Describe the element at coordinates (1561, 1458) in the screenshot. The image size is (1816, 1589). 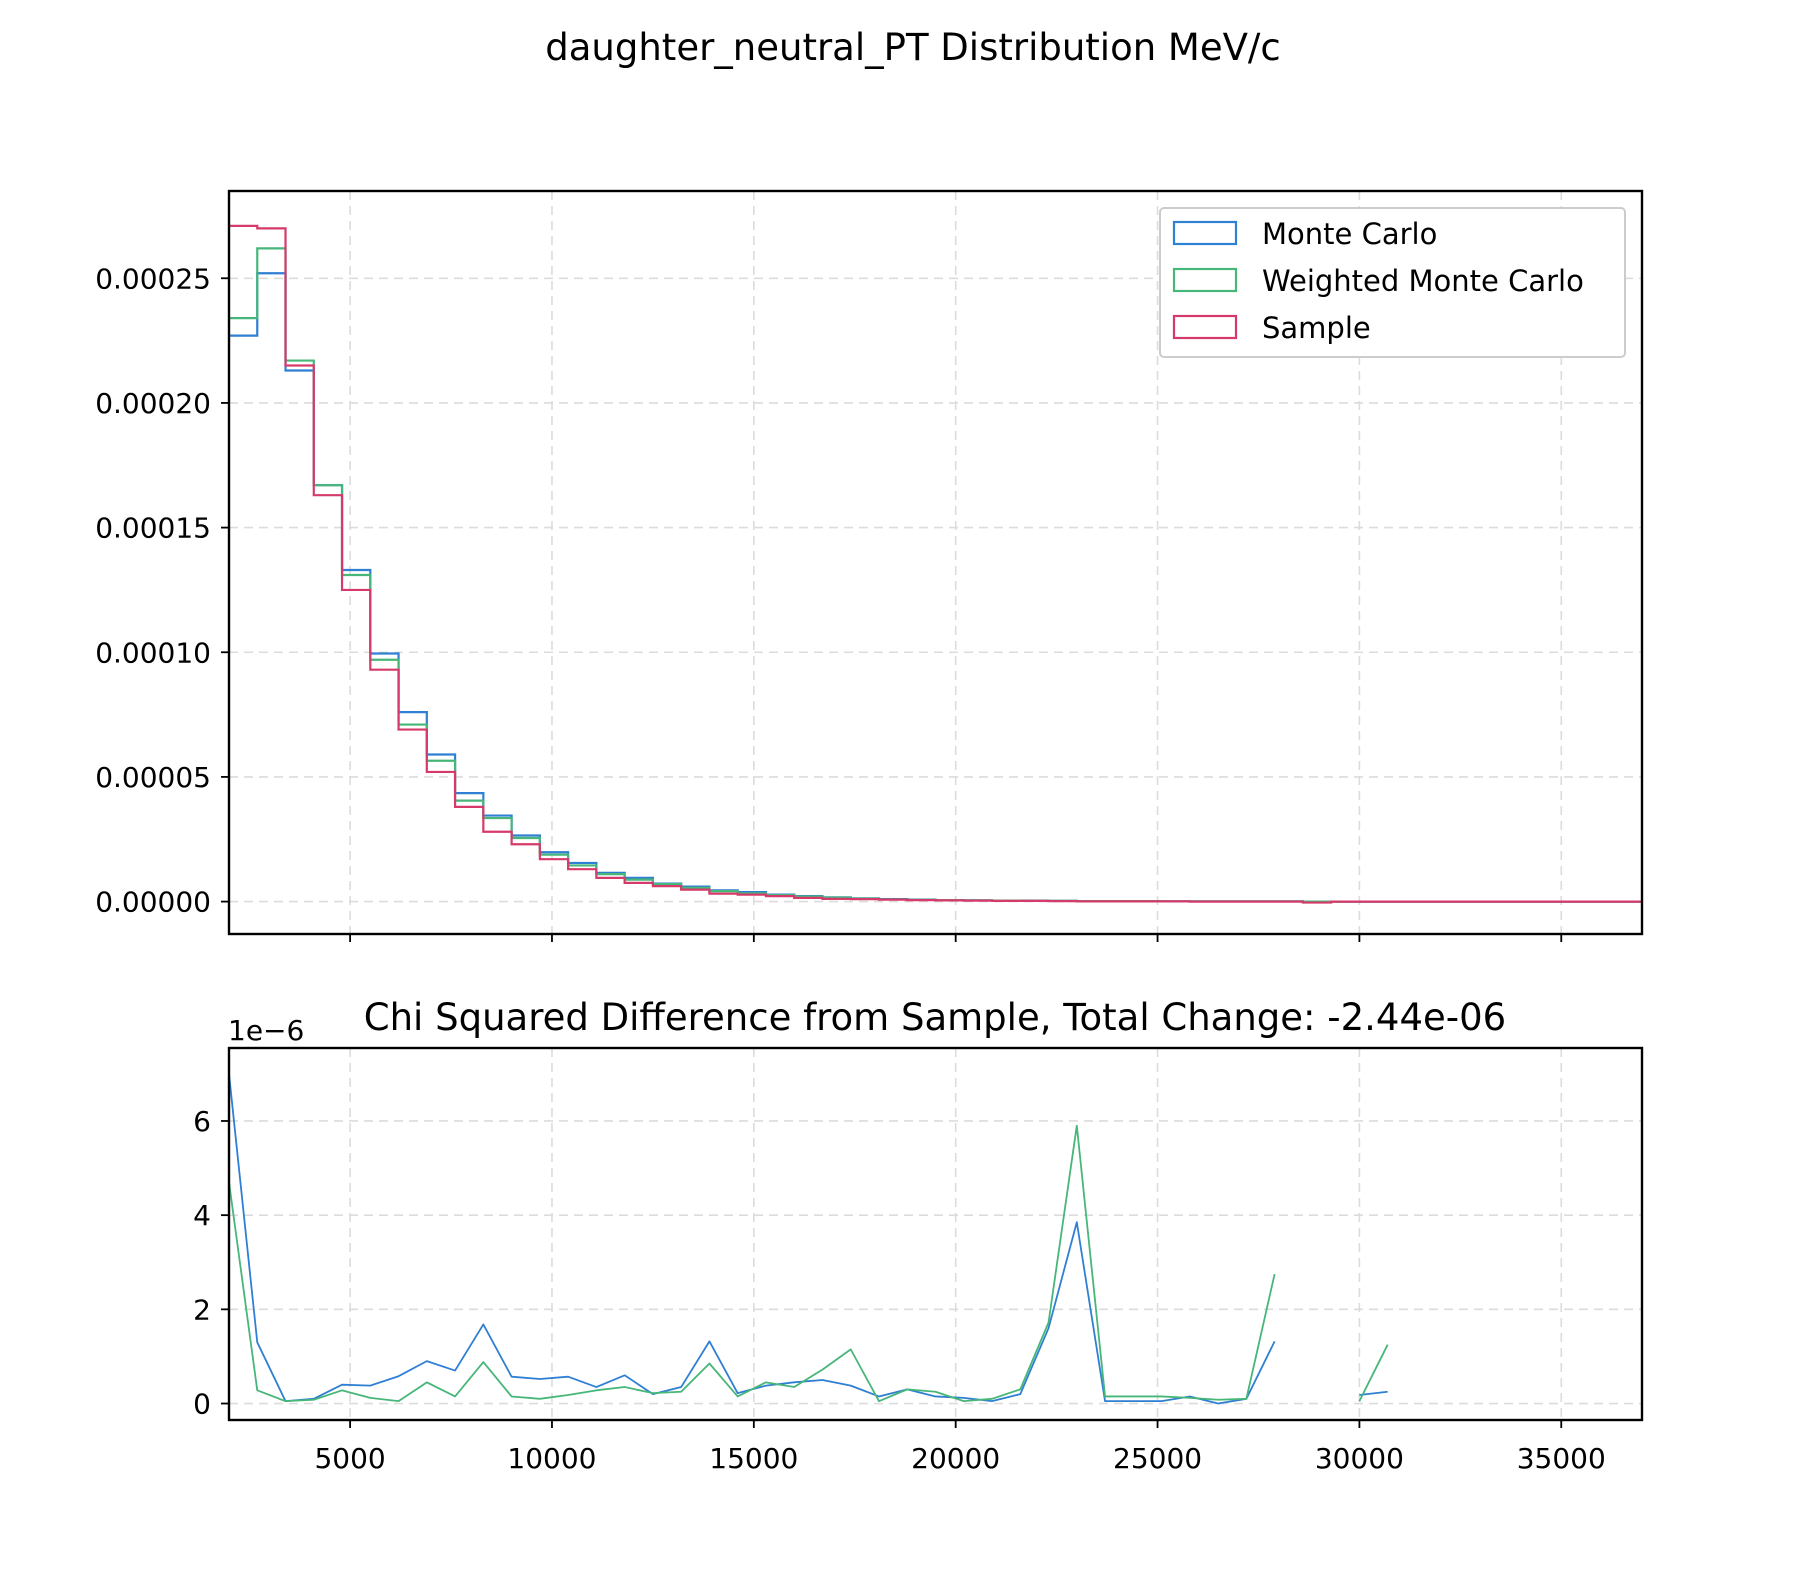
I see `bottom-x-tick-label: 35000` at that location.